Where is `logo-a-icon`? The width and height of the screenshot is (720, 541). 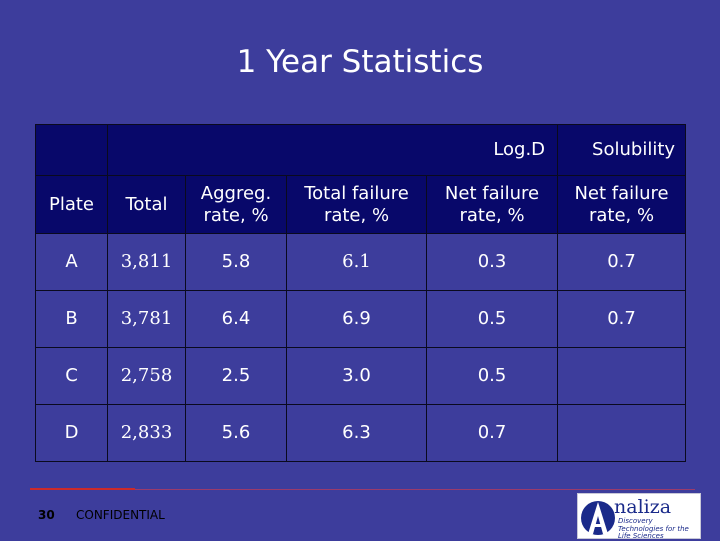 logo-a-icon is located at coordinates (598, 518).